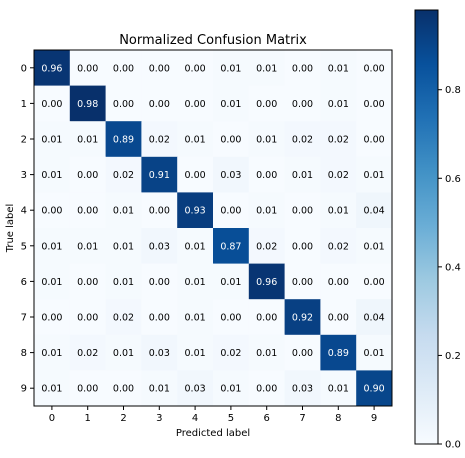  I want to click on colorbar, so click(426, 227).